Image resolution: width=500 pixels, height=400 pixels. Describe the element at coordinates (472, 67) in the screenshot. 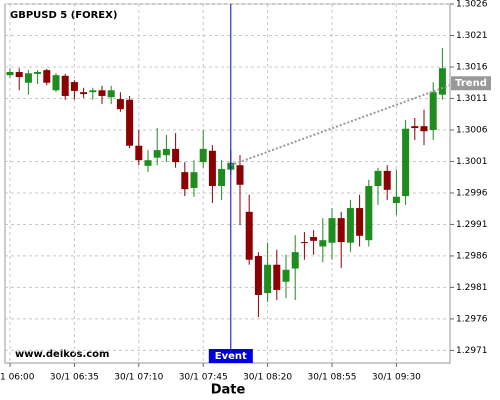

I see `y-tick-label: 1.3016` at that location.